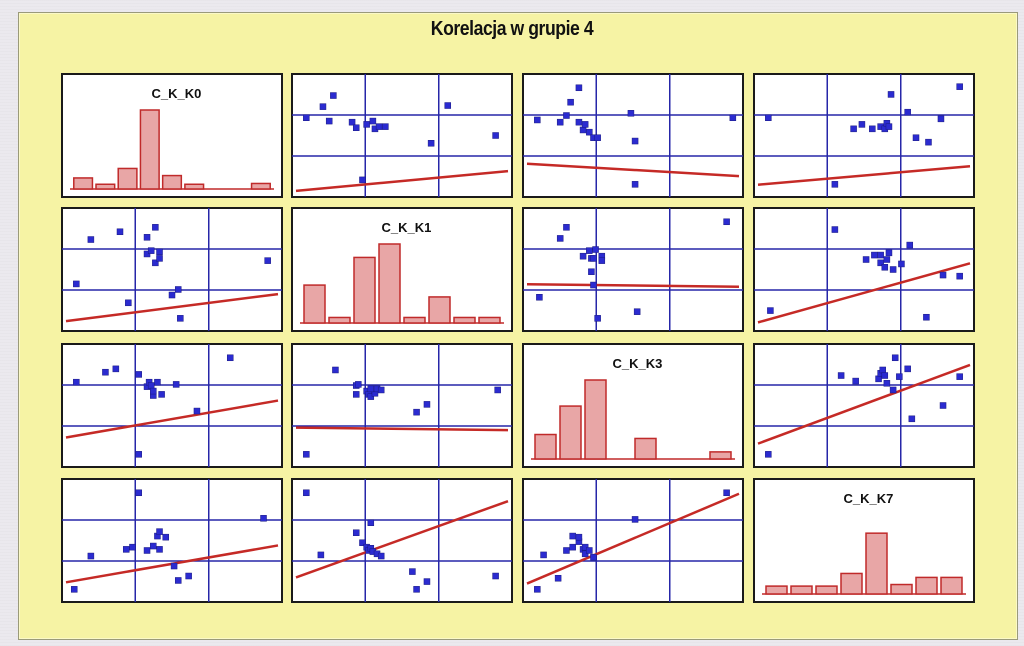  What do you see at coordinates (864, 540) in the screenshot?
I see `histogram-cell-3: C_K_K7` at bounding box center [864, 540].